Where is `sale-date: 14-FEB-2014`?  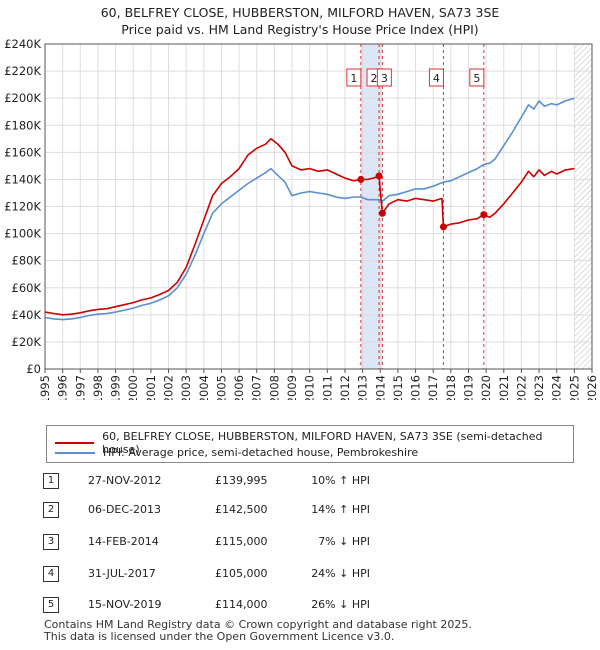
sale-date: 14-FEB-2014 is located at coordinates (123, 541).